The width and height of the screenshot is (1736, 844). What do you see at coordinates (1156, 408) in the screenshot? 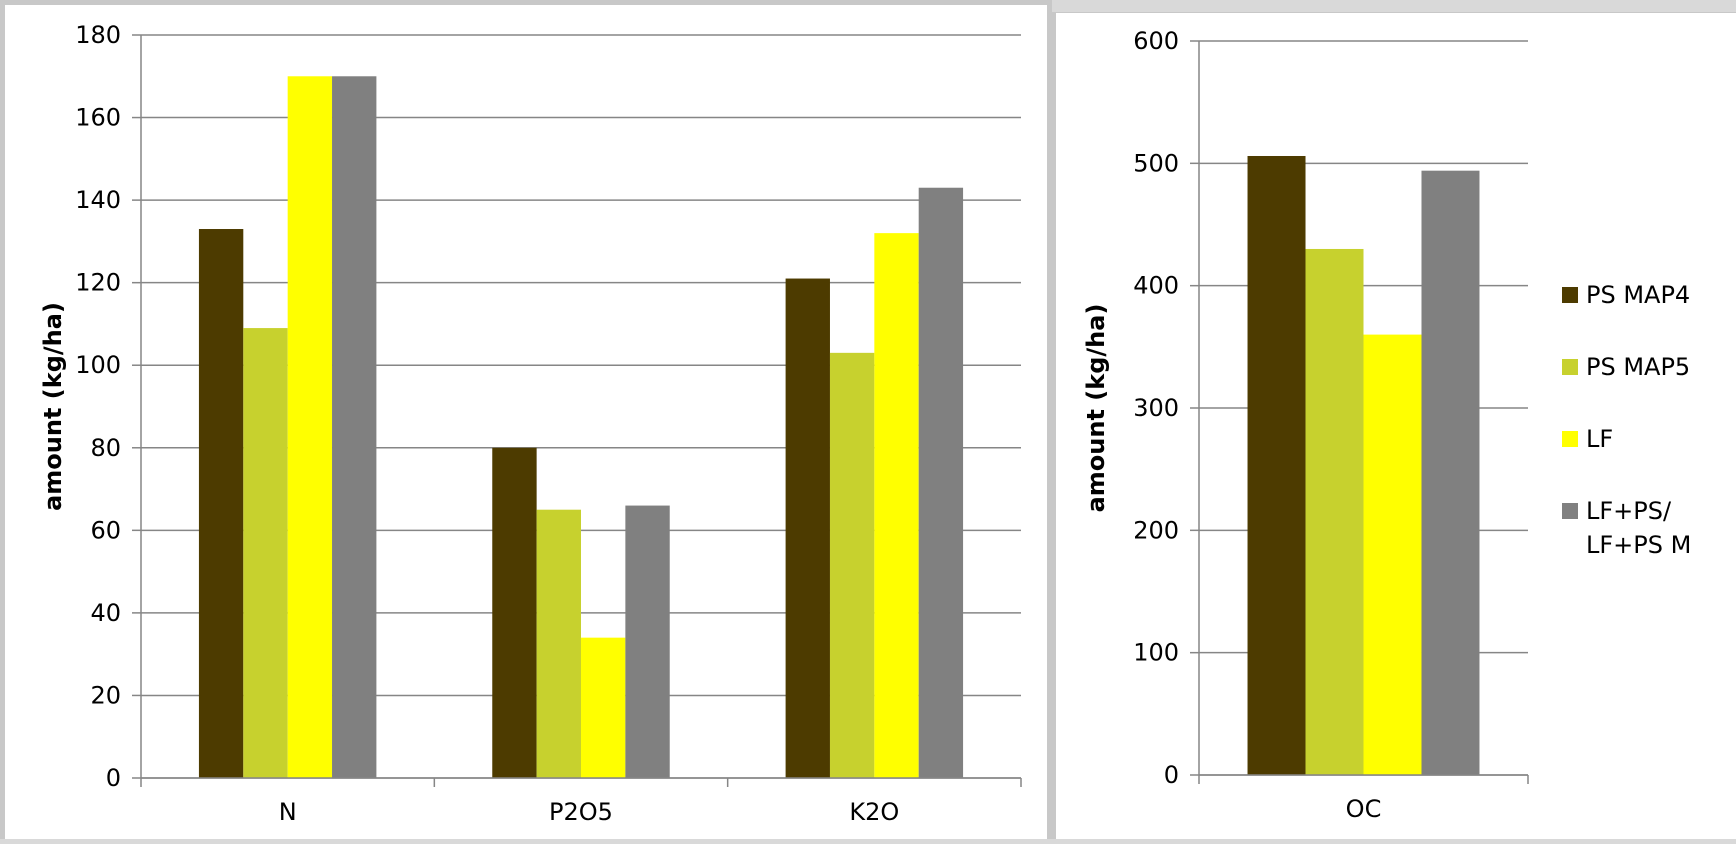
I see `y-tick-label: 300` at bounding box center [1156, 408].